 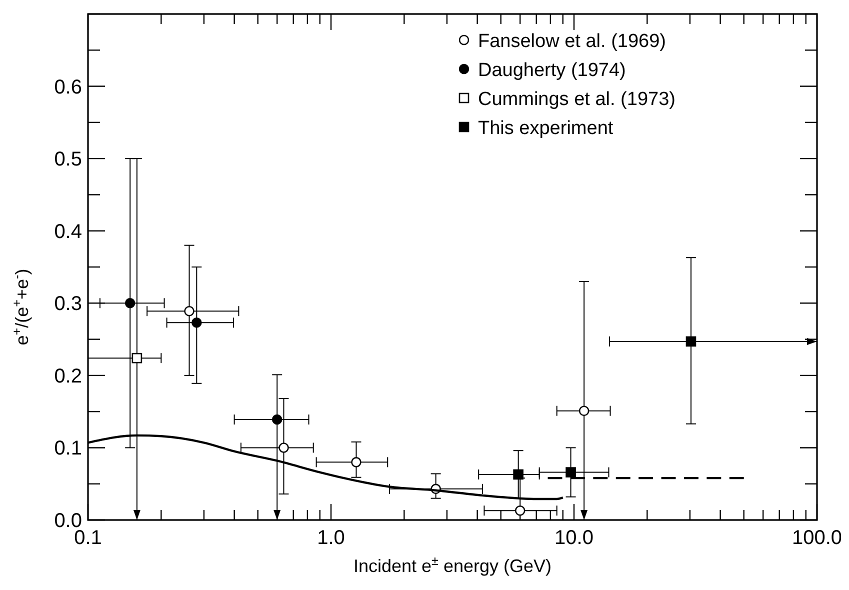 What do you see at coordinates (68, 159) in the screenshot?
I see `y-tick-label: 0.5` at bounding box center [68, 159].